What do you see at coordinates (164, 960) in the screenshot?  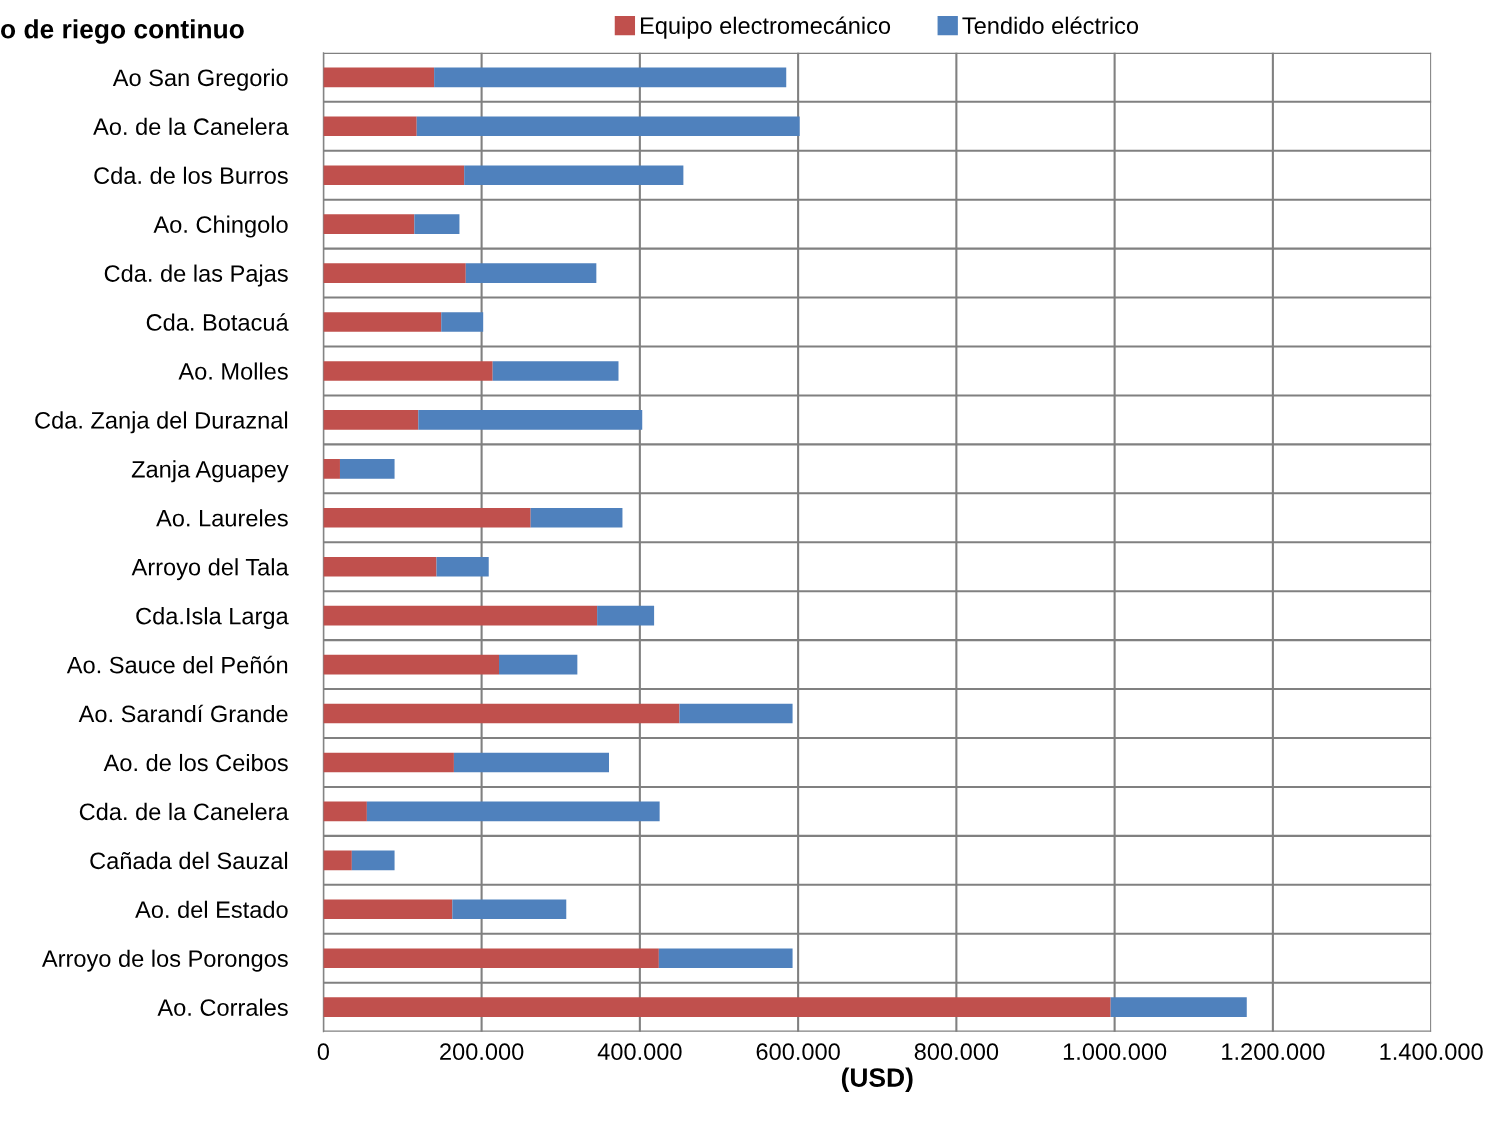 I see `y-tick-label: Arroyo de los Porongos` at bounding box center [164, 960].